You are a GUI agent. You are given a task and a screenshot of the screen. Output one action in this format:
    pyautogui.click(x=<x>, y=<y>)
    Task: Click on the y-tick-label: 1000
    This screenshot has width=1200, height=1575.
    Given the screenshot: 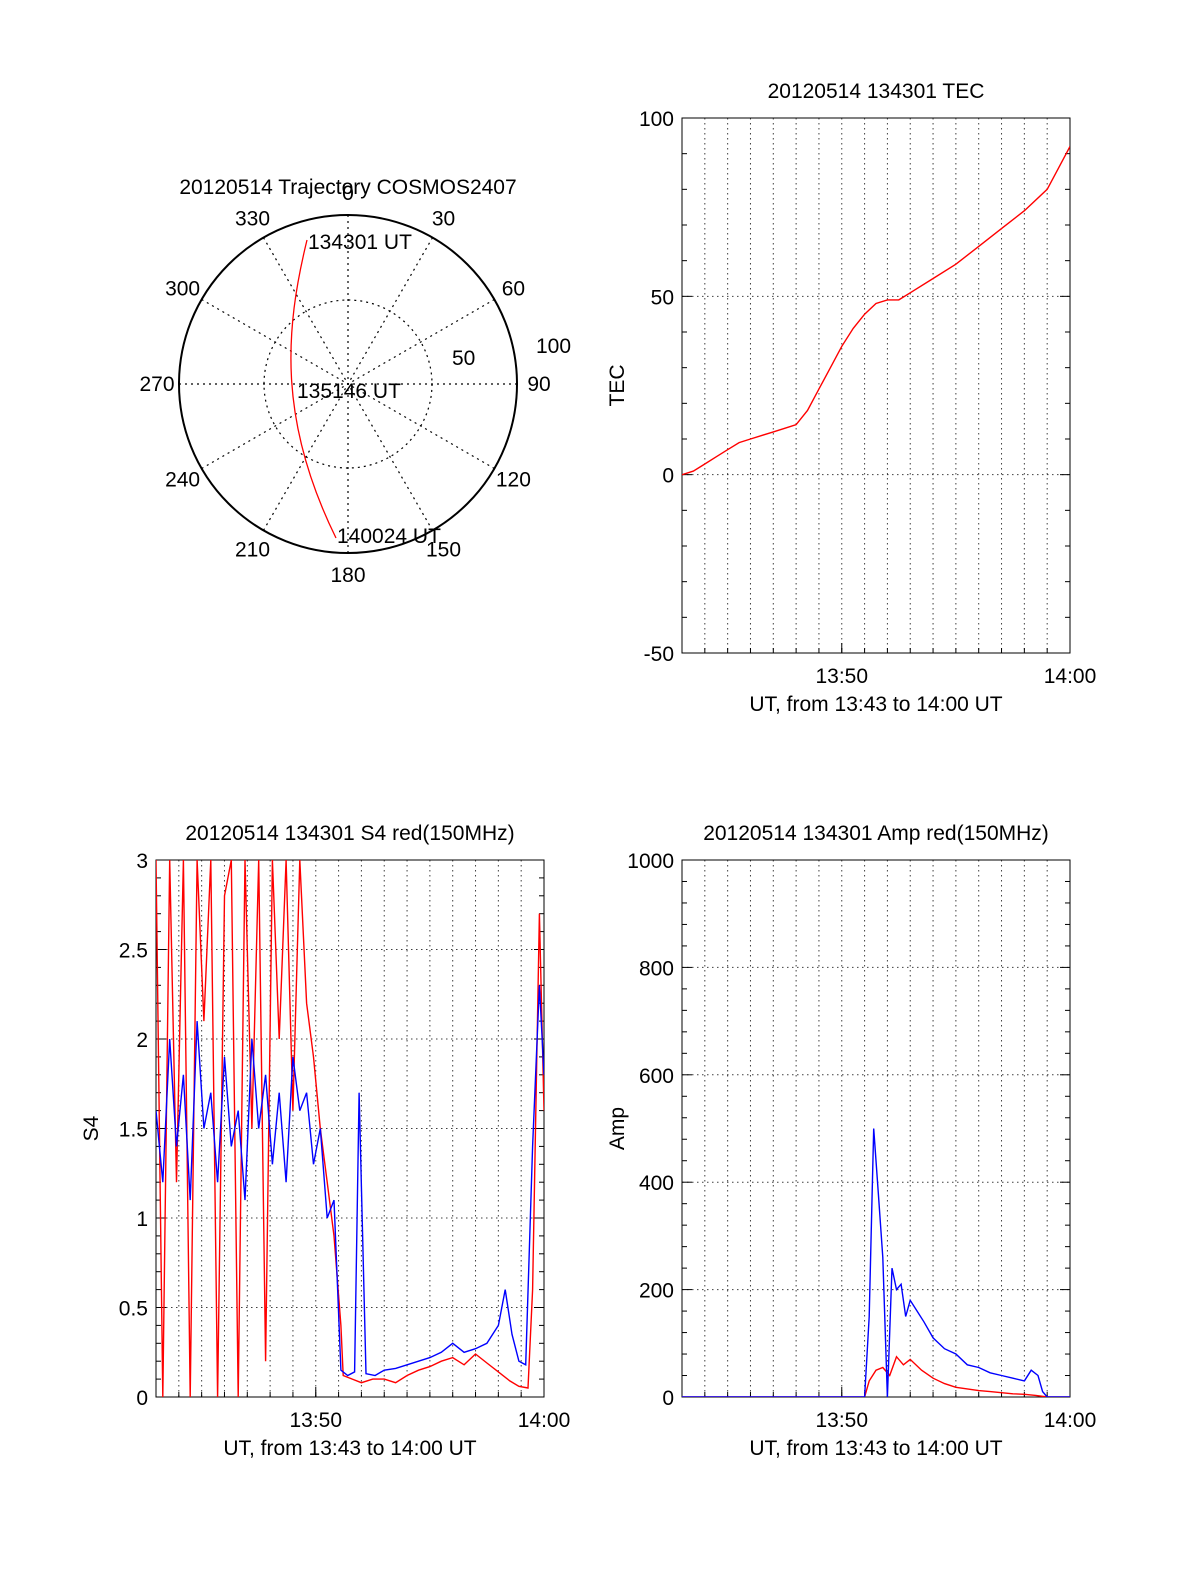 What is the action you would take?
    pyautogui.click(x=650, y=861)
    